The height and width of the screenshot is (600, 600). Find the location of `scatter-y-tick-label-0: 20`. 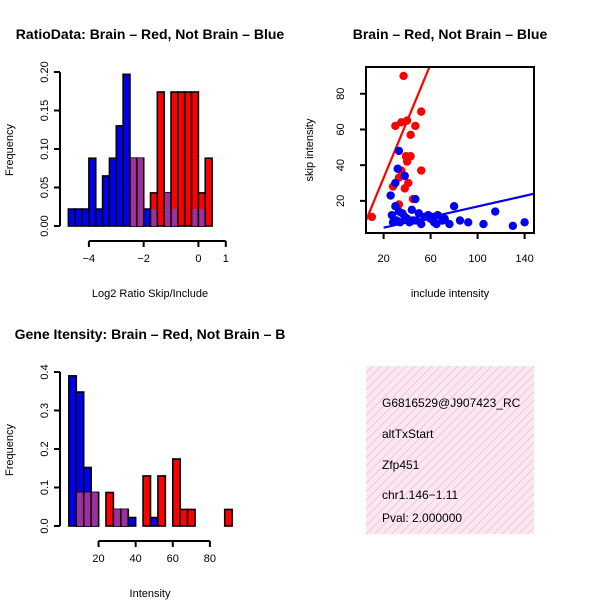

scatter-y-tick-label-0: 20 is located at coordinates (341, 201).